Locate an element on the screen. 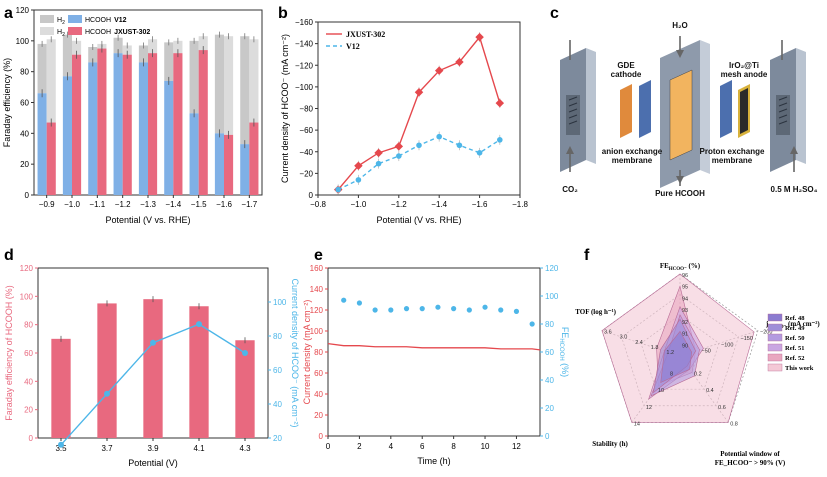  a-legend-label: HCOOH V12 is located at coordinates (106, 20).